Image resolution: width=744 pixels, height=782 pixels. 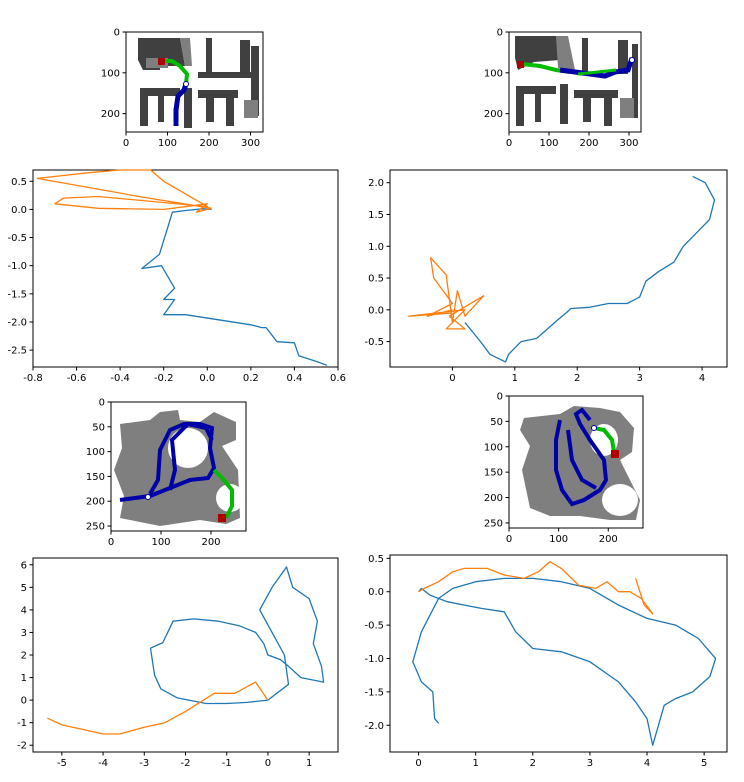 What do you see at coordinates (164, 378) in the screenshot?
I see `x-tick-label: -0.2` at bounding box center [164, 378].